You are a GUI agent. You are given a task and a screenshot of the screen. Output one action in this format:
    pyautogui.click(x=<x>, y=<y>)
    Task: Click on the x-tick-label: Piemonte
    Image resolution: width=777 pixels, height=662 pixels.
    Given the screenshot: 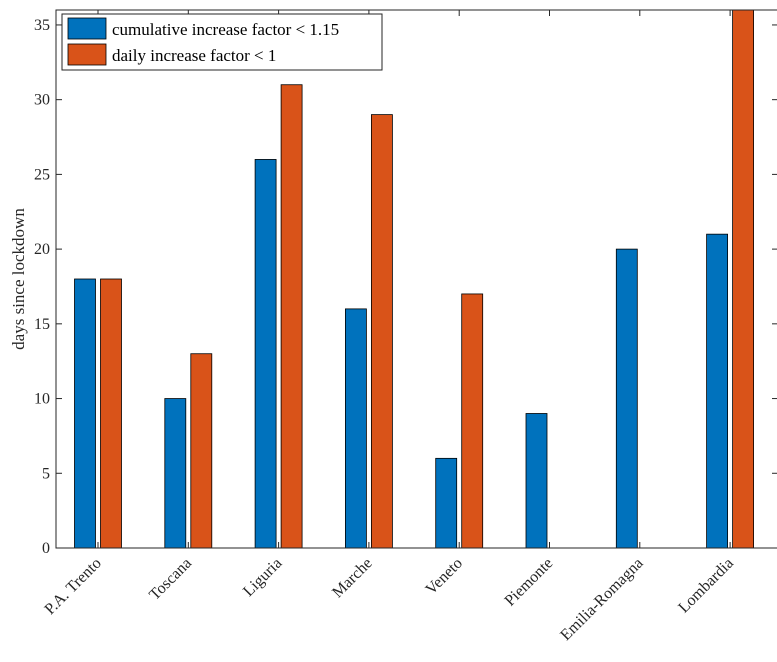 What is the action you would take?
    pyautogui.click(x=529, y=582)
    